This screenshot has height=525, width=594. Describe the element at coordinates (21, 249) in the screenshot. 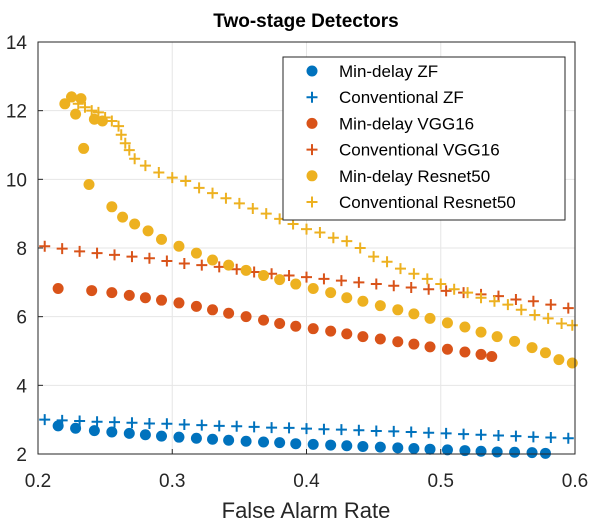

I see `y-tick-label: 8` at that location.